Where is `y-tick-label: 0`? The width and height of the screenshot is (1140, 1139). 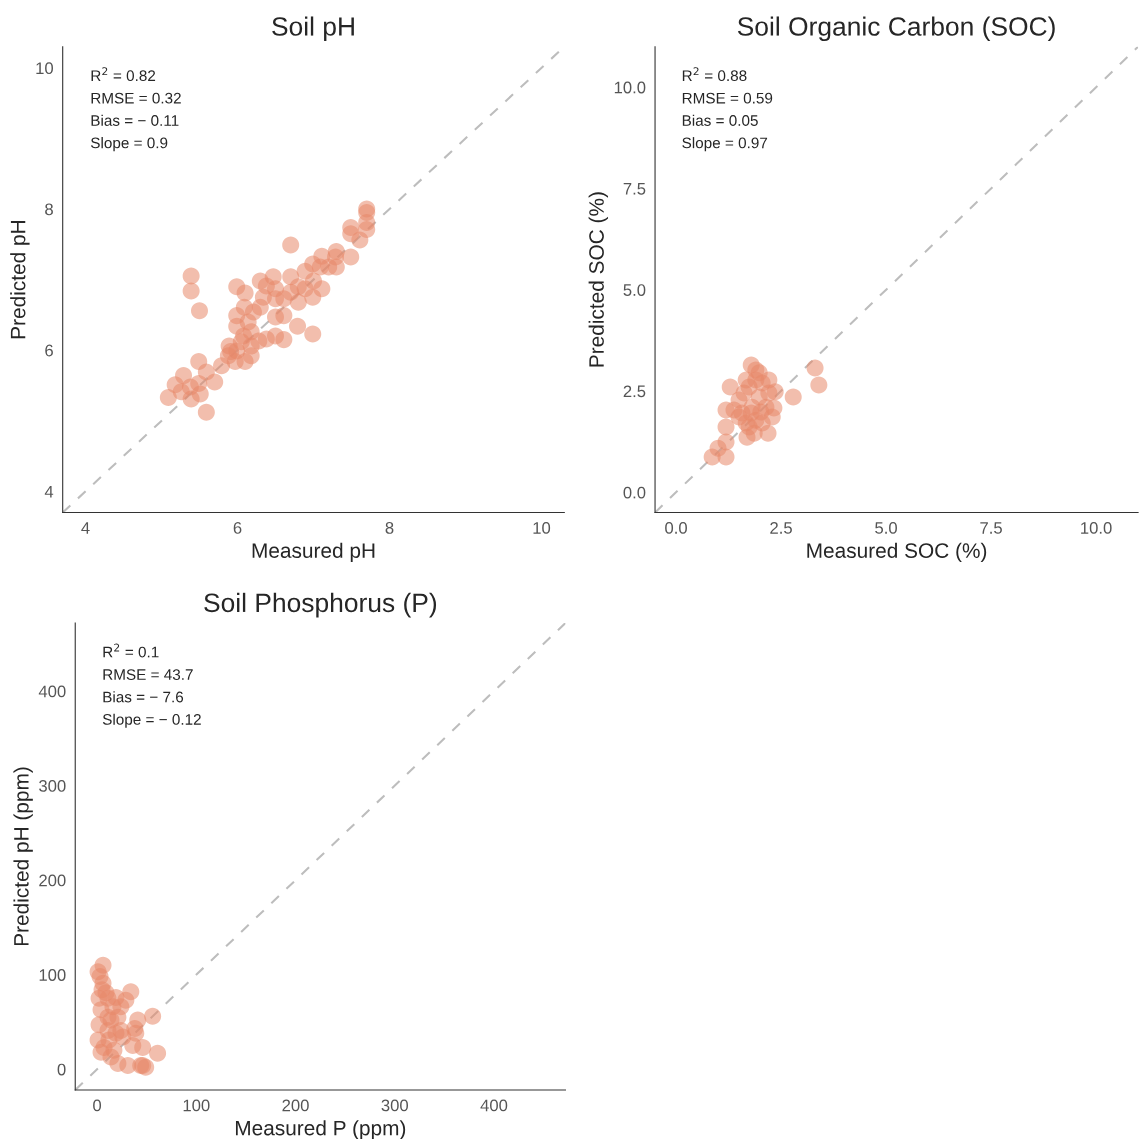 y-tick-label: 0 is located at coordinates (61, 1069).